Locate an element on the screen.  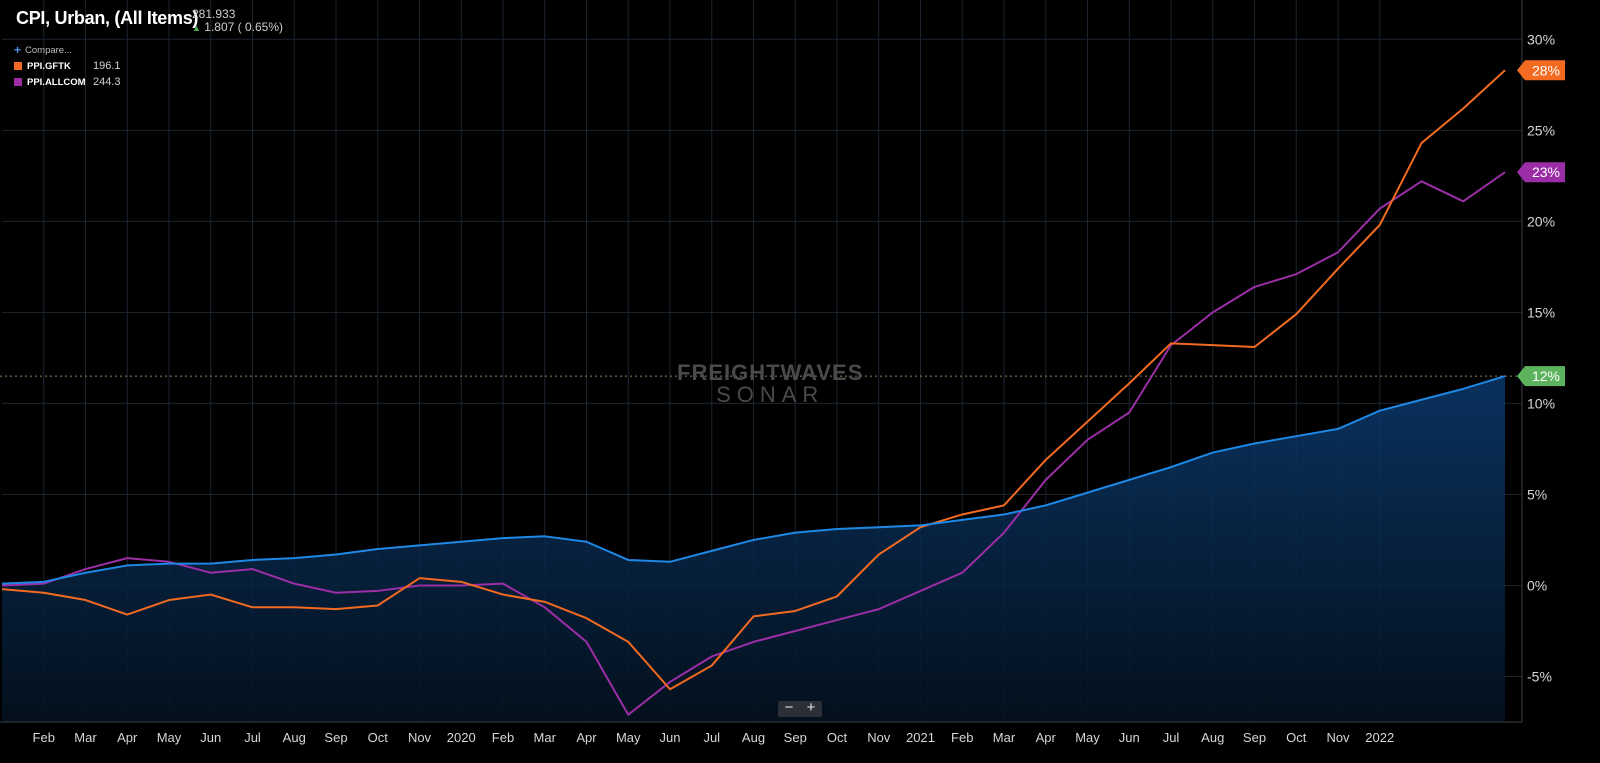
zoom-in-button: + is located at coordinates (811, 707).